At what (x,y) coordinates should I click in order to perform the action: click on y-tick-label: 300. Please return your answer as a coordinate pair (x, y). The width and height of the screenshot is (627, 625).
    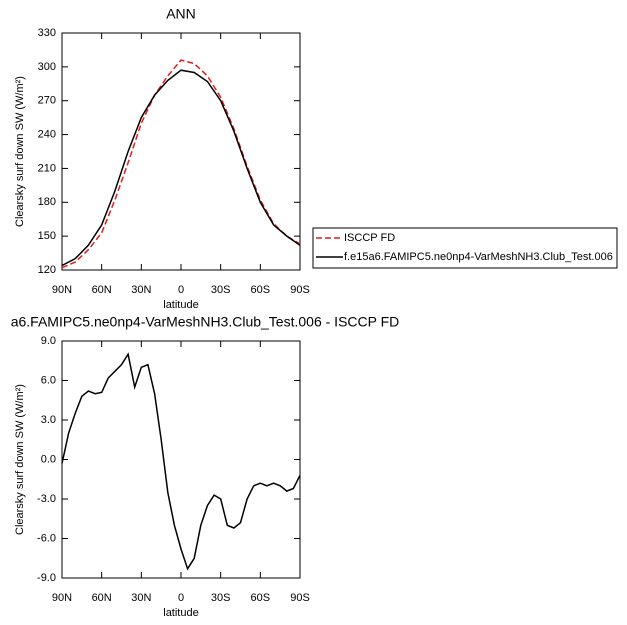
    Looking at the image, I should click on (47, 67).